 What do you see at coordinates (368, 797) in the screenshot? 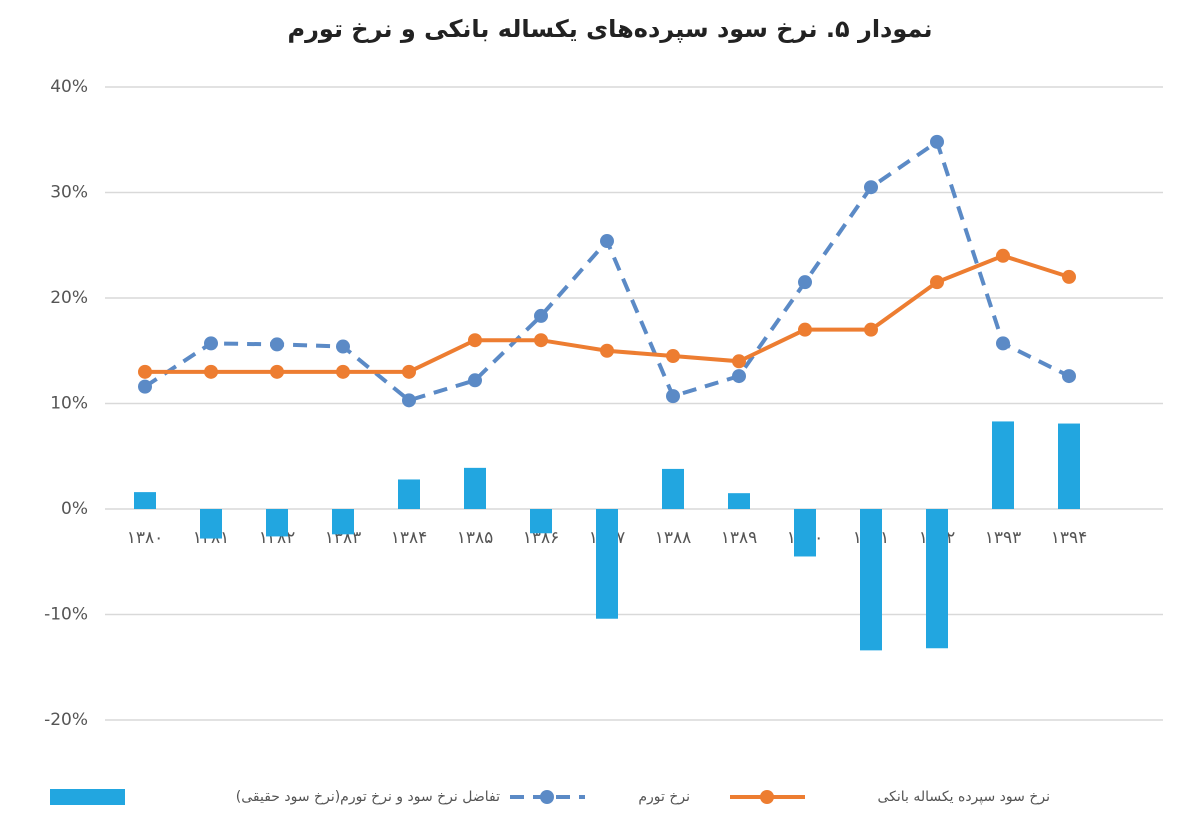
I see `legend-label: تفاضل نرخ سود و نرخ تورم(نرخ سود حقیقی)` at bounding box center [368, 797].